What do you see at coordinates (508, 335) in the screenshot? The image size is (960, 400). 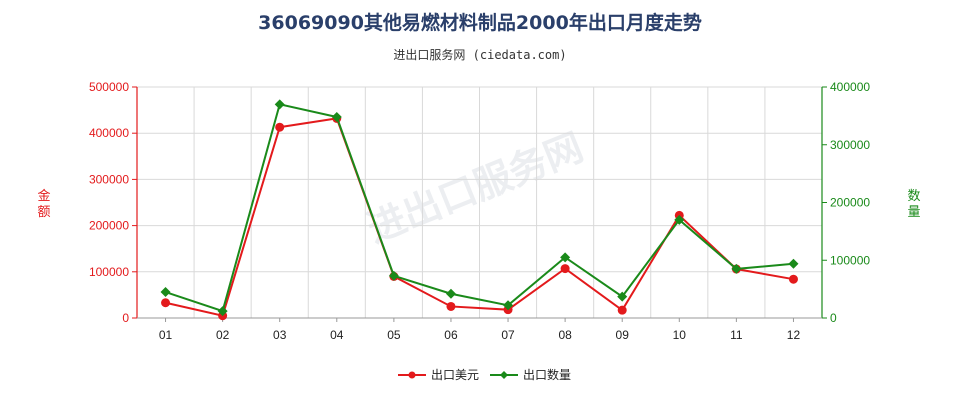 I see `x-tick-label: 07` at bounding box center [508, 335].